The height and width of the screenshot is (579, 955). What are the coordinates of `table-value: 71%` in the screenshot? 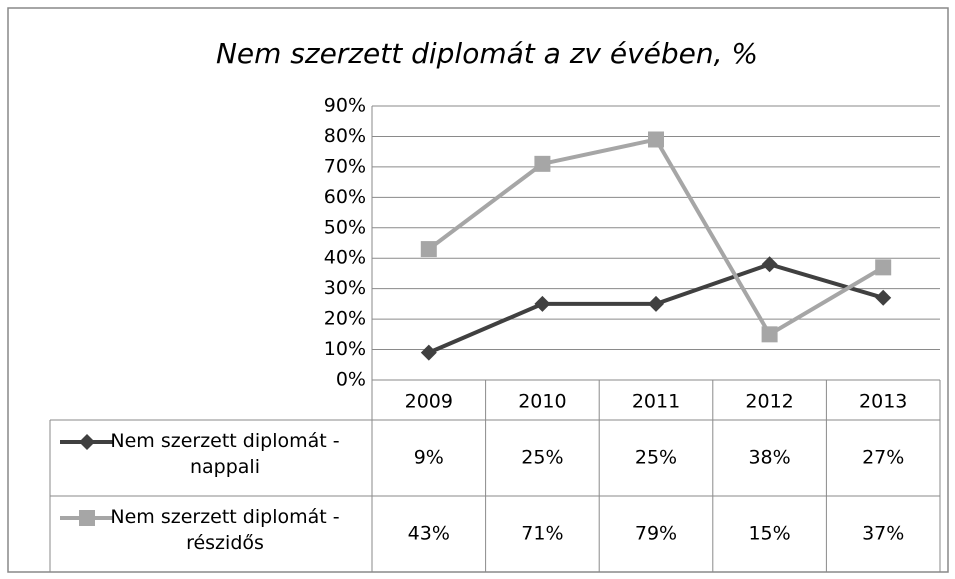 It's located at (542, 534).